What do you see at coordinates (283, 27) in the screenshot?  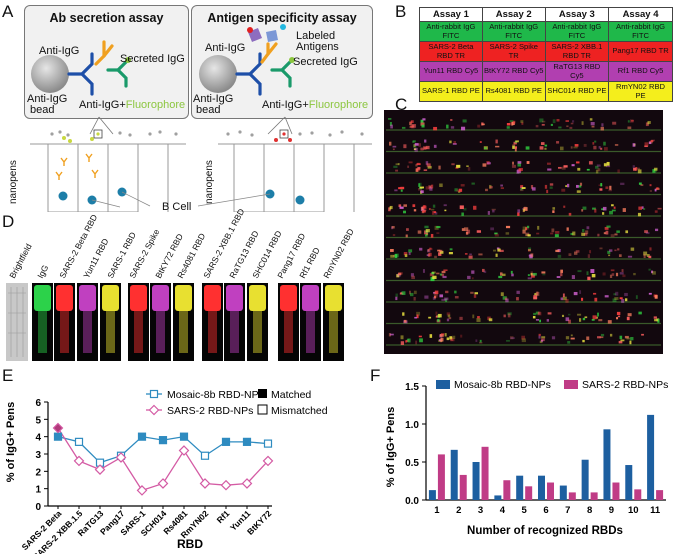 I see `antigen-label-cyan` at bounding box center [283, 27].